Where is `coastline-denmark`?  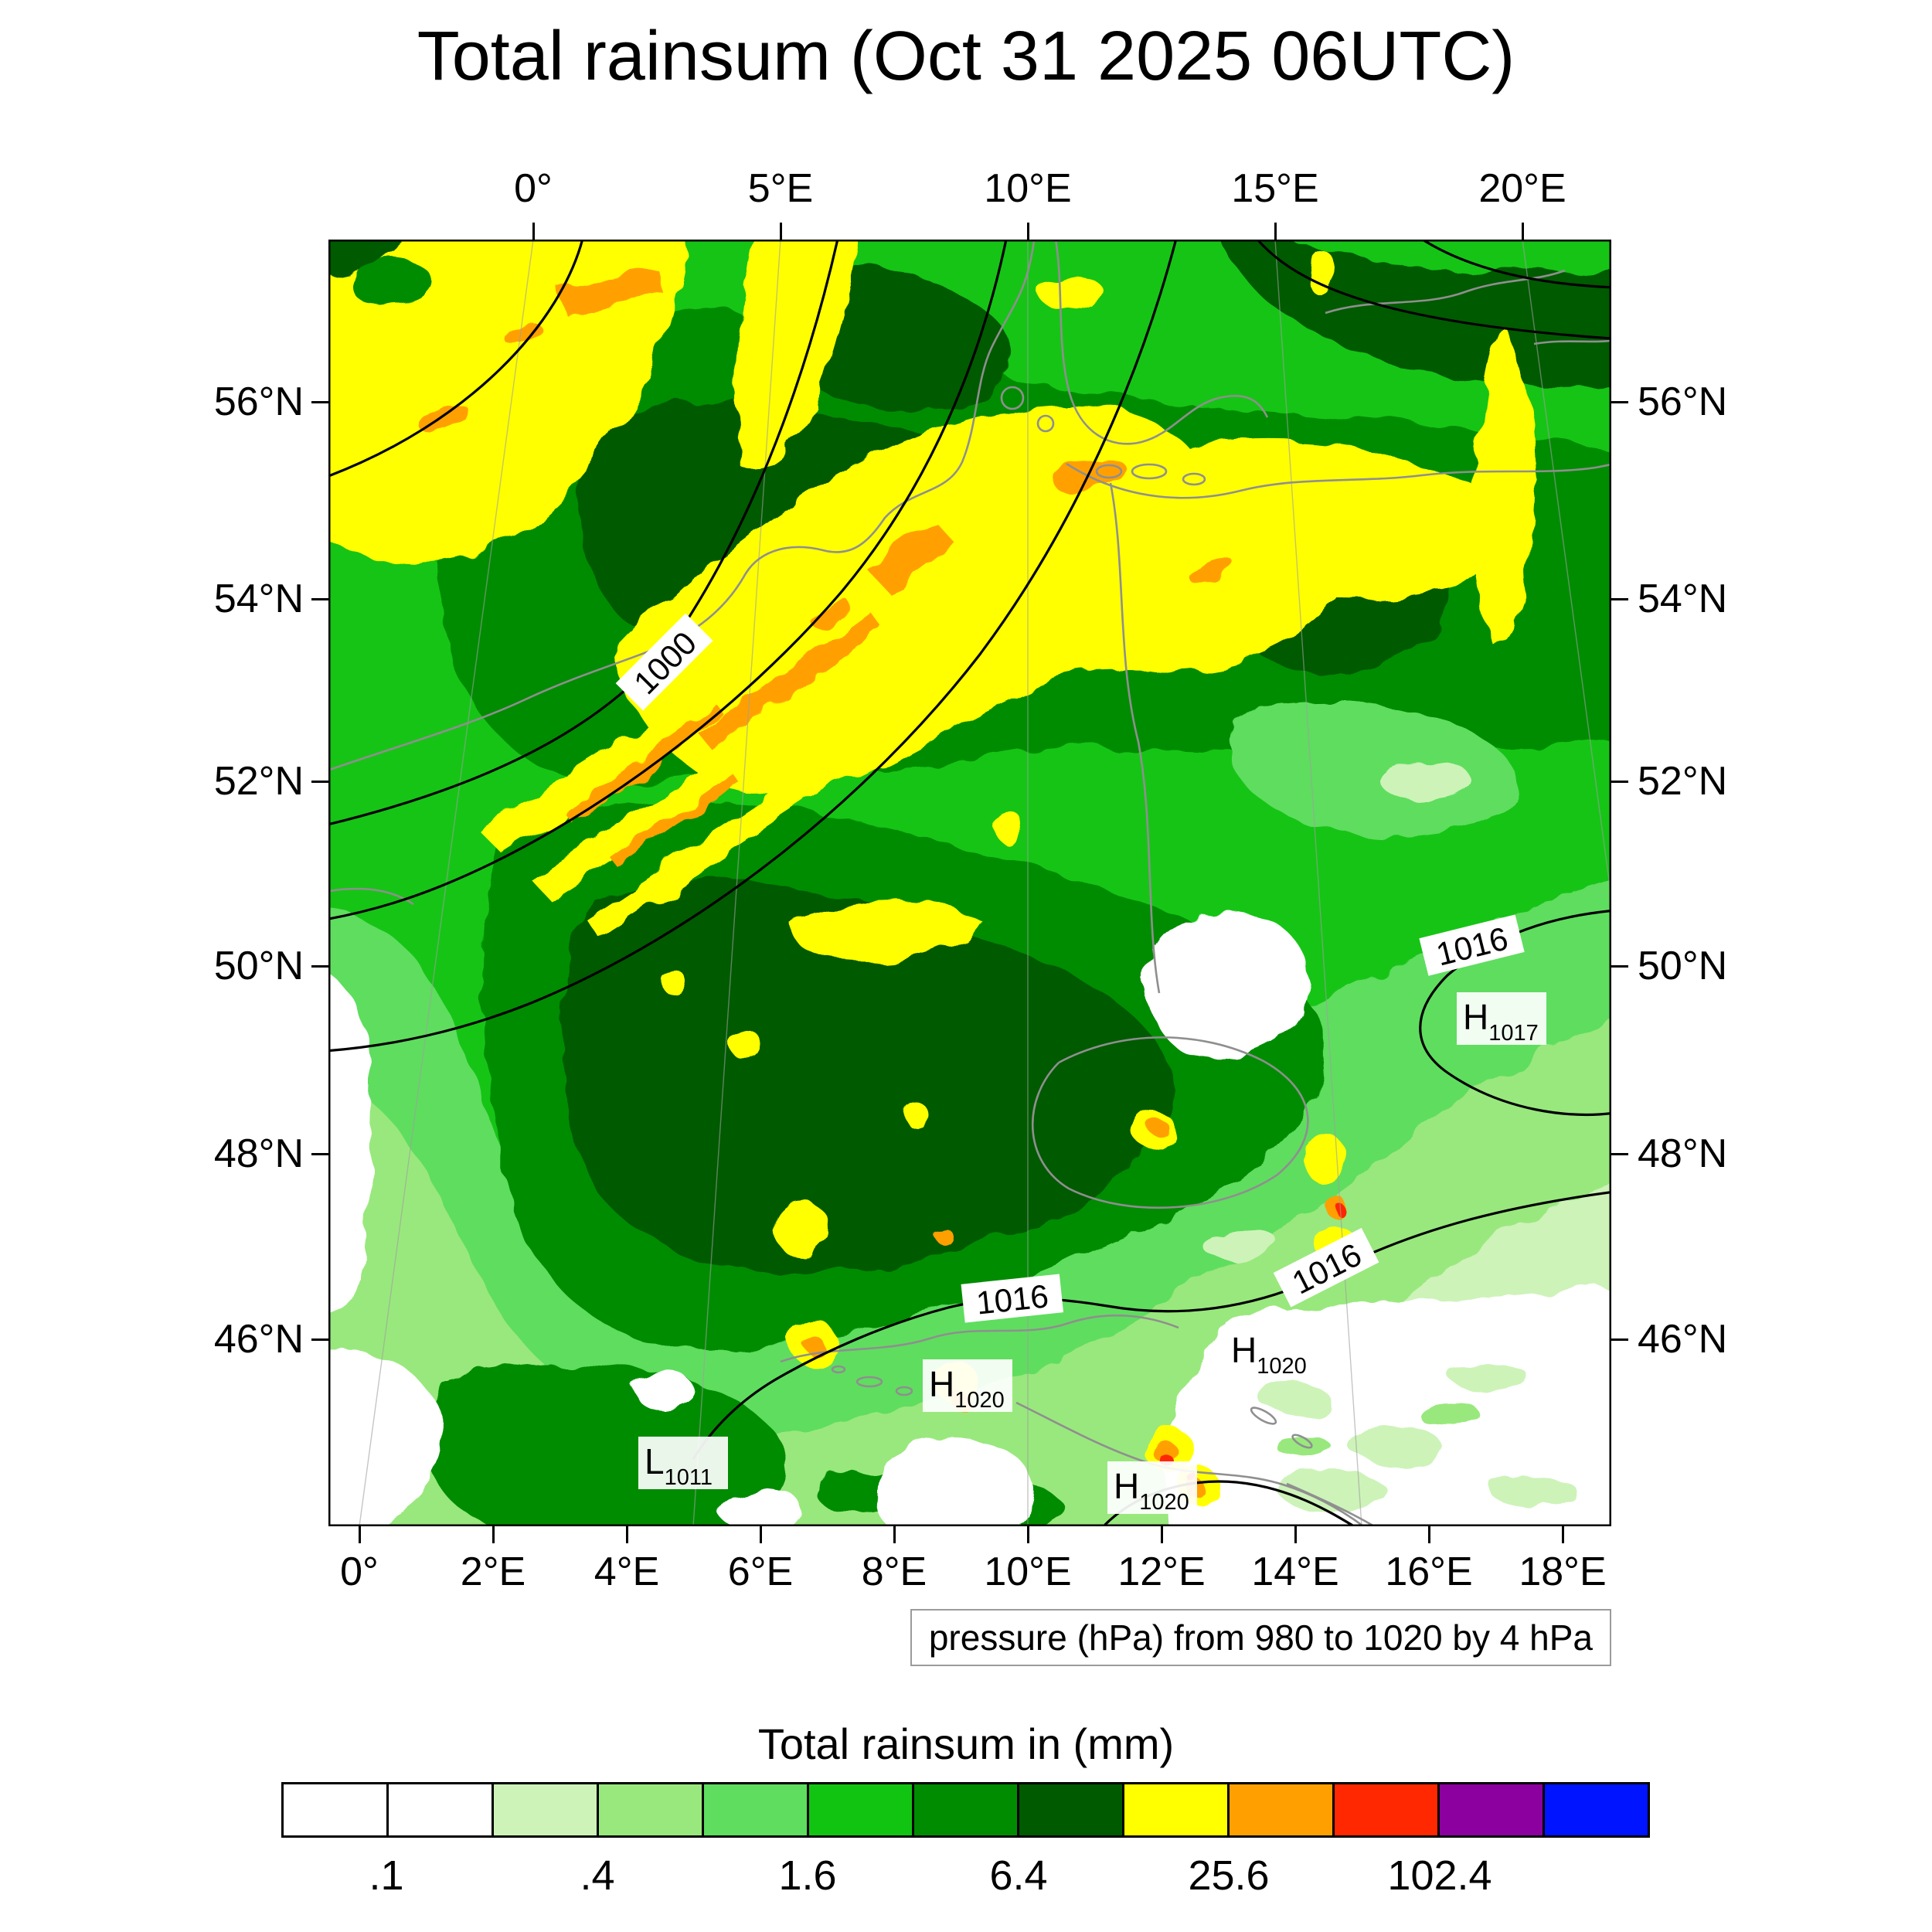 coastline-denmark is located at coordinates (1162, 342).